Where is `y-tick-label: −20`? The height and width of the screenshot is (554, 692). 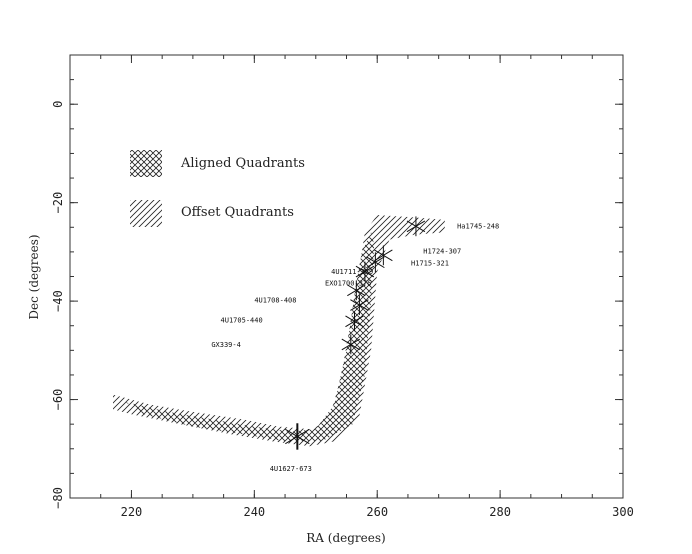 y-tick-label: −20 is located at coordinates (58, 203).